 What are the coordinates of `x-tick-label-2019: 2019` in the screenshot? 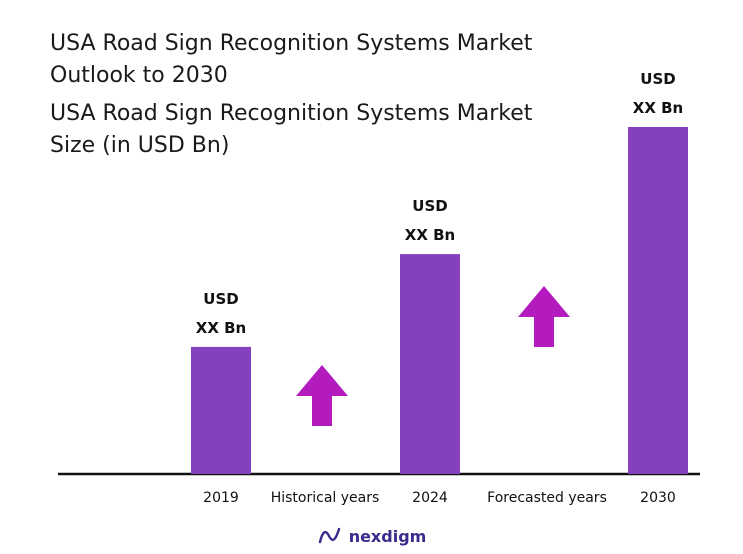 It's located at (221, 498).